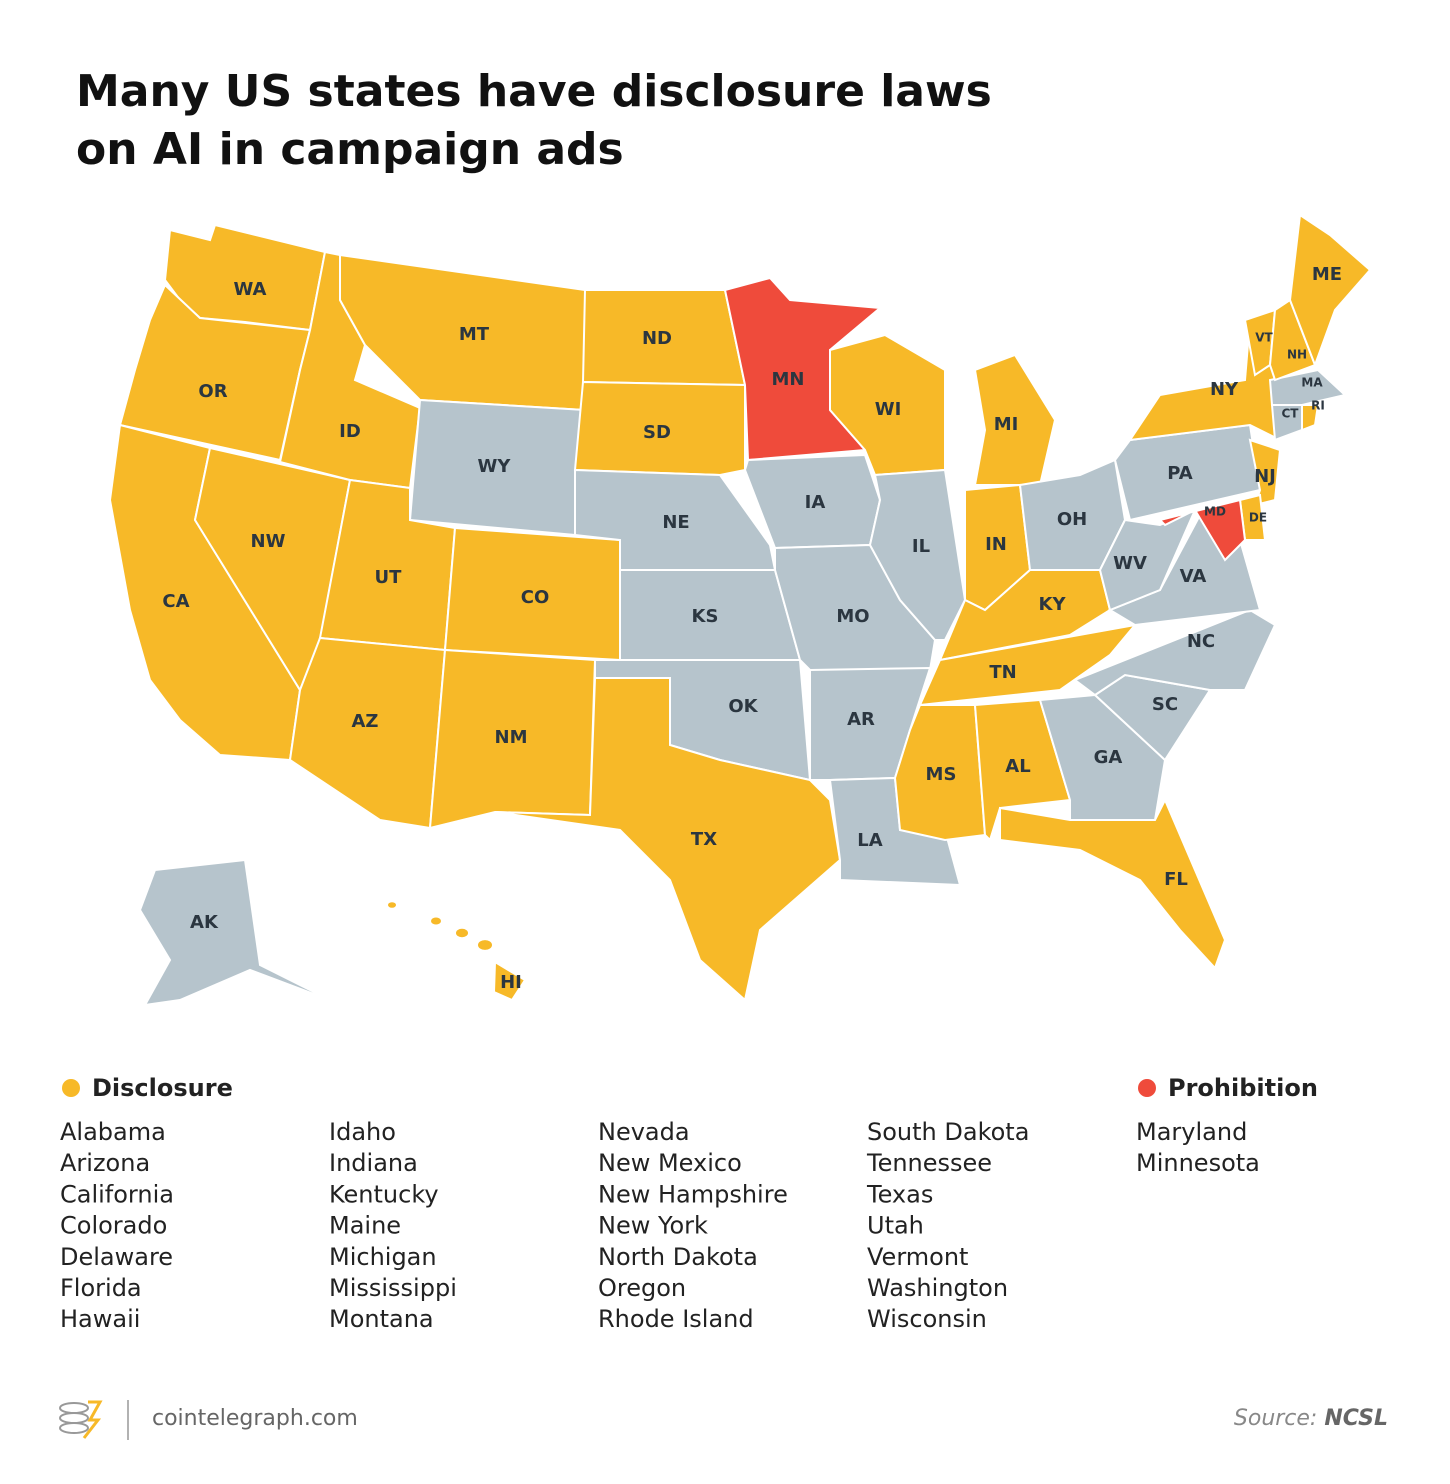 Image resolution: width=1450 pixels, height=1484 pixels. Describe the element at coordinates (212, 391) in the screenshot. I see `state-label: OR` at that location.